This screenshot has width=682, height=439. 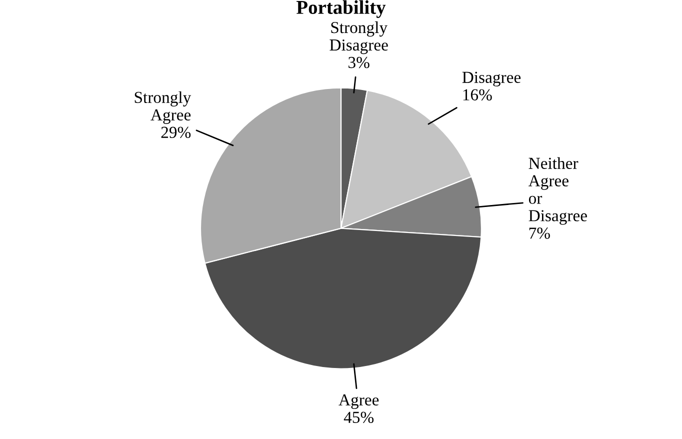 I want to click on slice-label: Disagree, so click(x=491, y=79).